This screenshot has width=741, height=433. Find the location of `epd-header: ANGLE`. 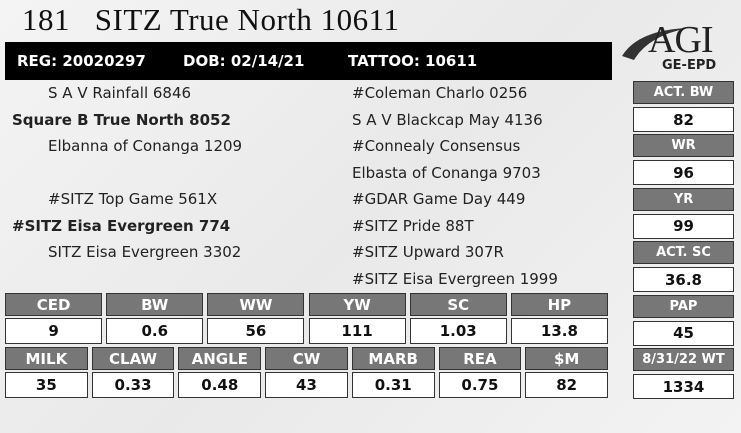

epd-header: ANGLE is located at coordinates (220, 358).